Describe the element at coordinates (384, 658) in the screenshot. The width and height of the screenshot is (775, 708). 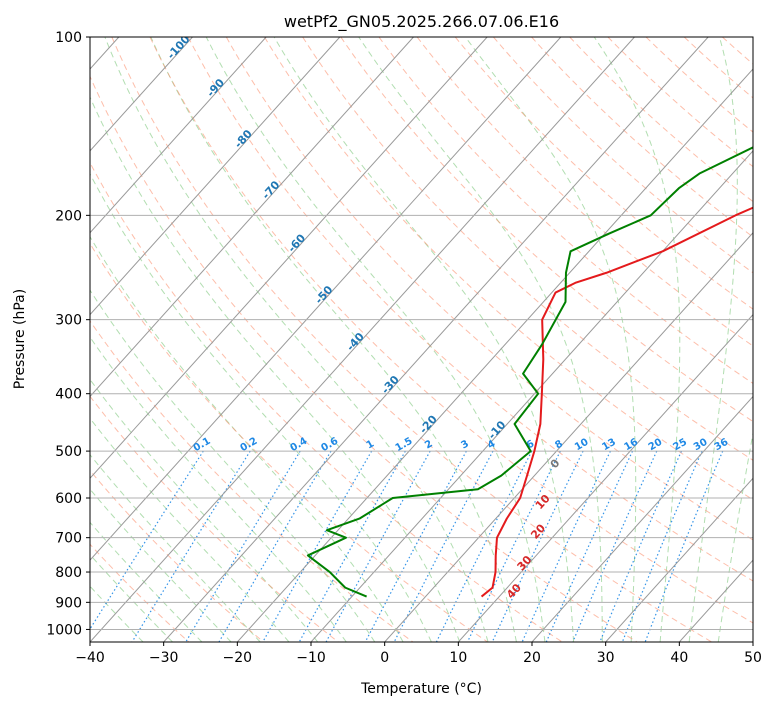
I see `x-tick-label: 0` at that location.